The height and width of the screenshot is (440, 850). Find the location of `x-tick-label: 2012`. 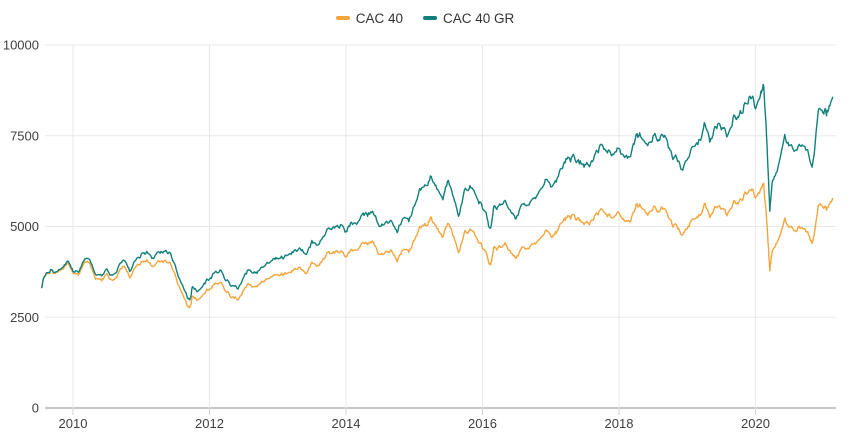

x-tick-label: 2012 is located at coordinates (209, 423).